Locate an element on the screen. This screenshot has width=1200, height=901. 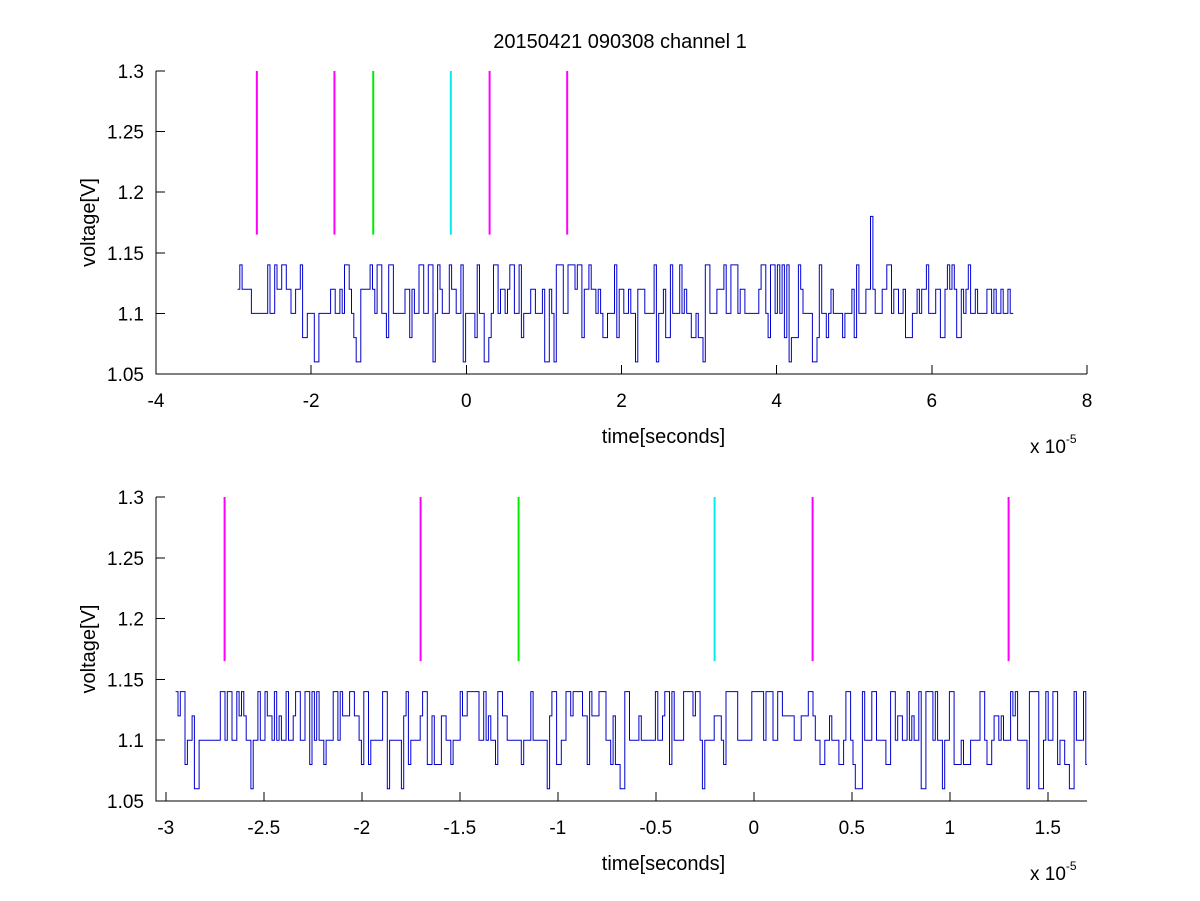
bottom-plot-xtick-label: -1 is located at coordinates (557, 828).